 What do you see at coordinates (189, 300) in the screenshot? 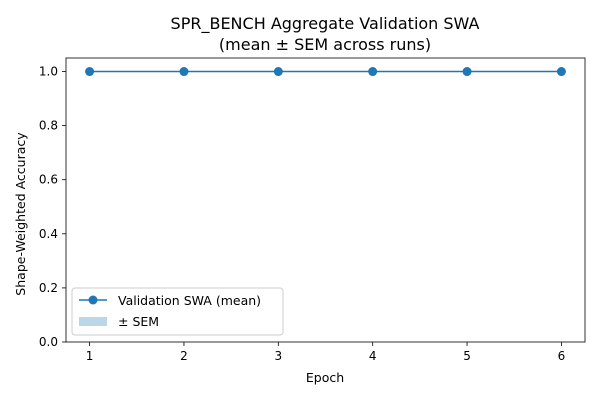
I see `legend-entry-mean: Validation SWA (mean)` at bounding box center [189, 300].